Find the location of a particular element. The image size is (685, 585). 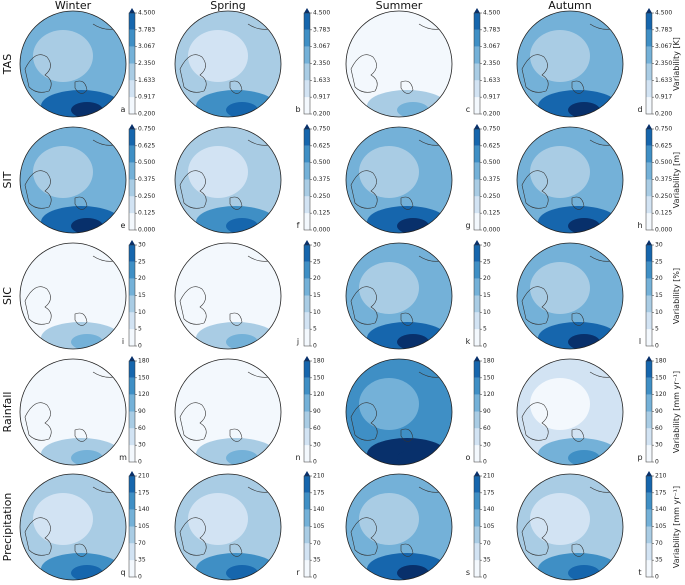

colorbar-tick-label: 70 is located at coordinates (317, 543).